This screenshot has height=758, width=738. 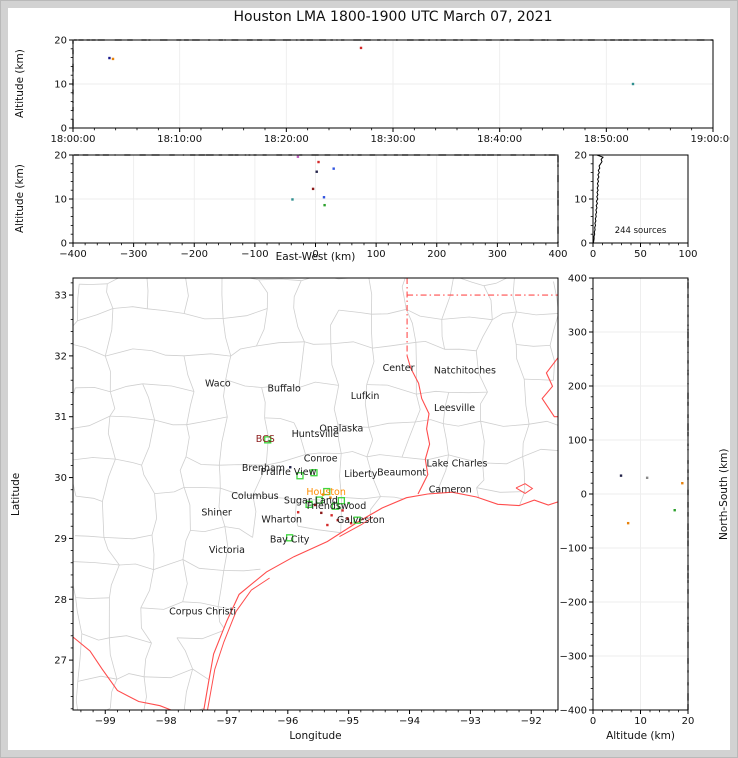 I want to click on x-tick-label: −300, so click(x=133, y=254).